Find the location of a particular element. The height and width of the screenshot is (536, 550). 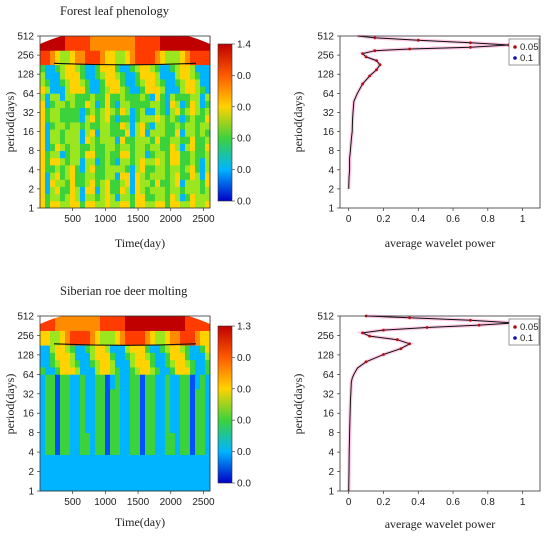

x-tick-label: 2000 is located at coordinates (171, 219).